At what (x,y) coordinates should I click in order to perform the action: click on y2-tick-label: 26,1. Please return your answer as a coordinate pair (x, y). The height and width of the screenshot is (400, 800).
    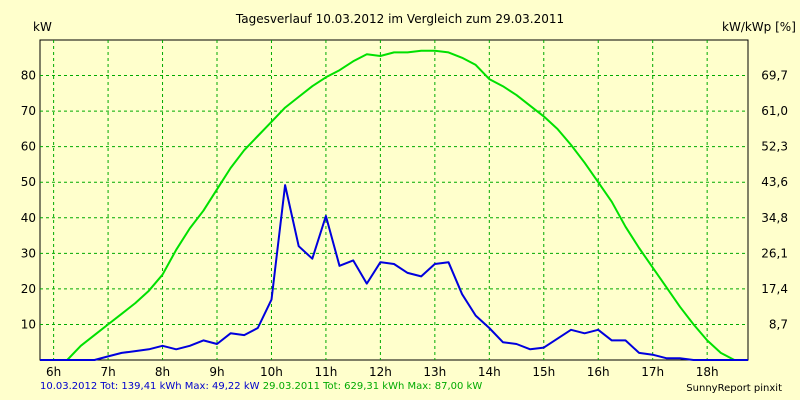
    Looking at the image, I should click on (774, 253).